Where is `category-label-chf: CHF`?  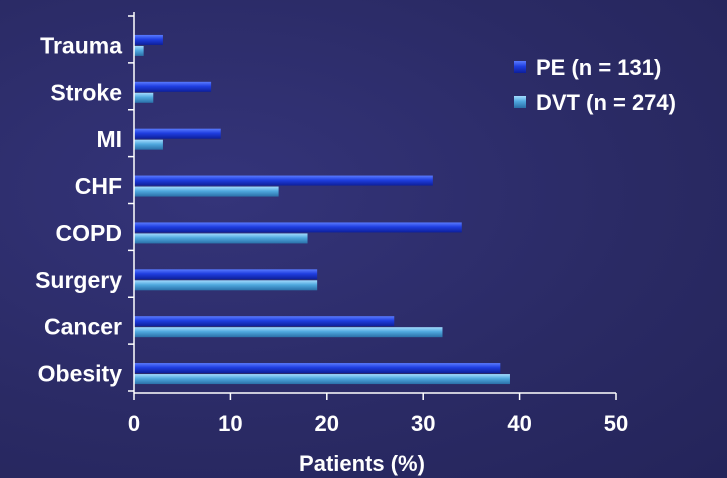 category-label-chf: CHF is located at coordinates (98, 186).